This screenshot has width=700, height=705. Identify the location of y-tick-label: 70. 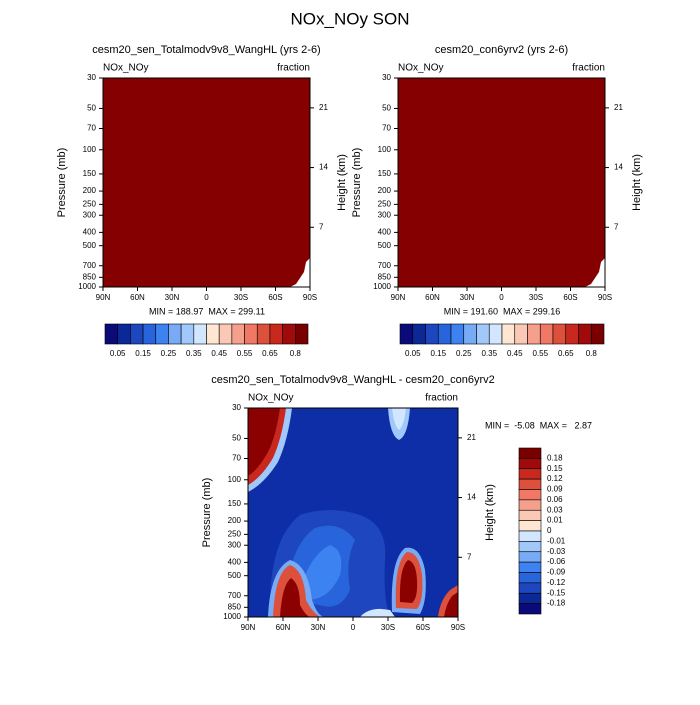
(236, 458).